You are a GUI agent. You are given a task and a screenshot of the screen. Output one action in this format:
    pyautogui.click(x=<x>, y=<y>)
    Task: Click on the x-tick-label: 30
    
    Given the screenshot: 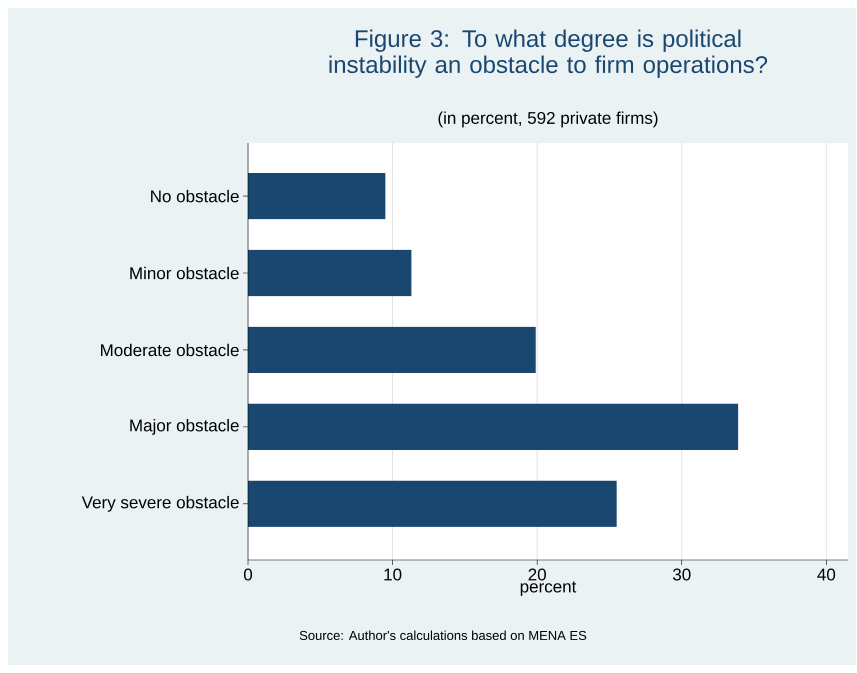 What is the action you would take?
    pyautogui.click(x=681, y=574)
    